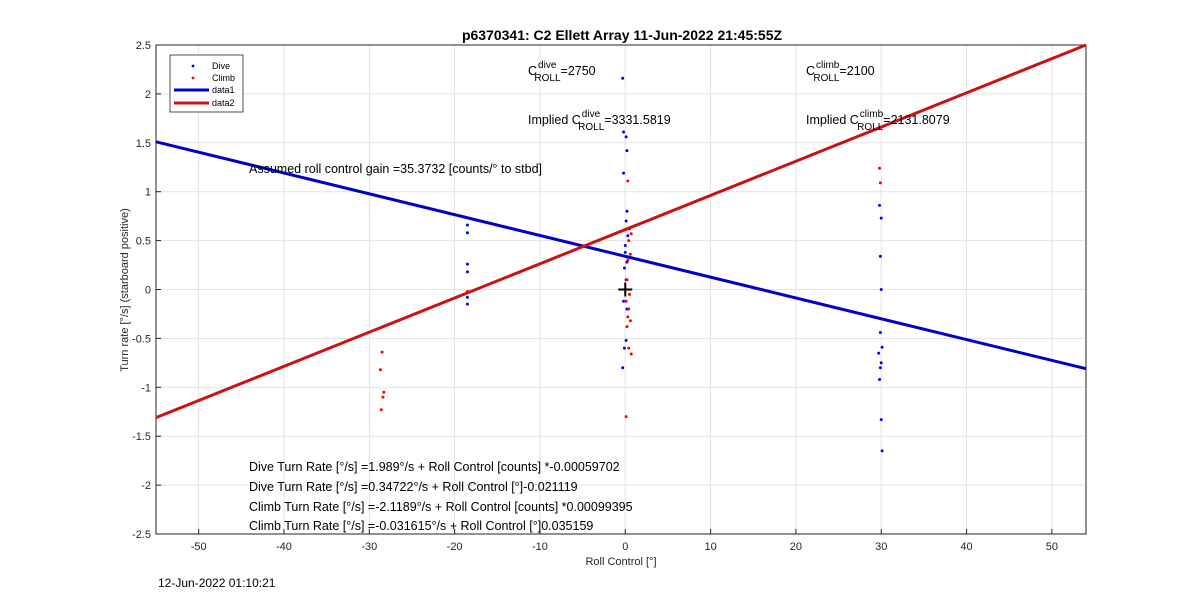  I want to click on x-tick-label: 20, so click(796, 547).